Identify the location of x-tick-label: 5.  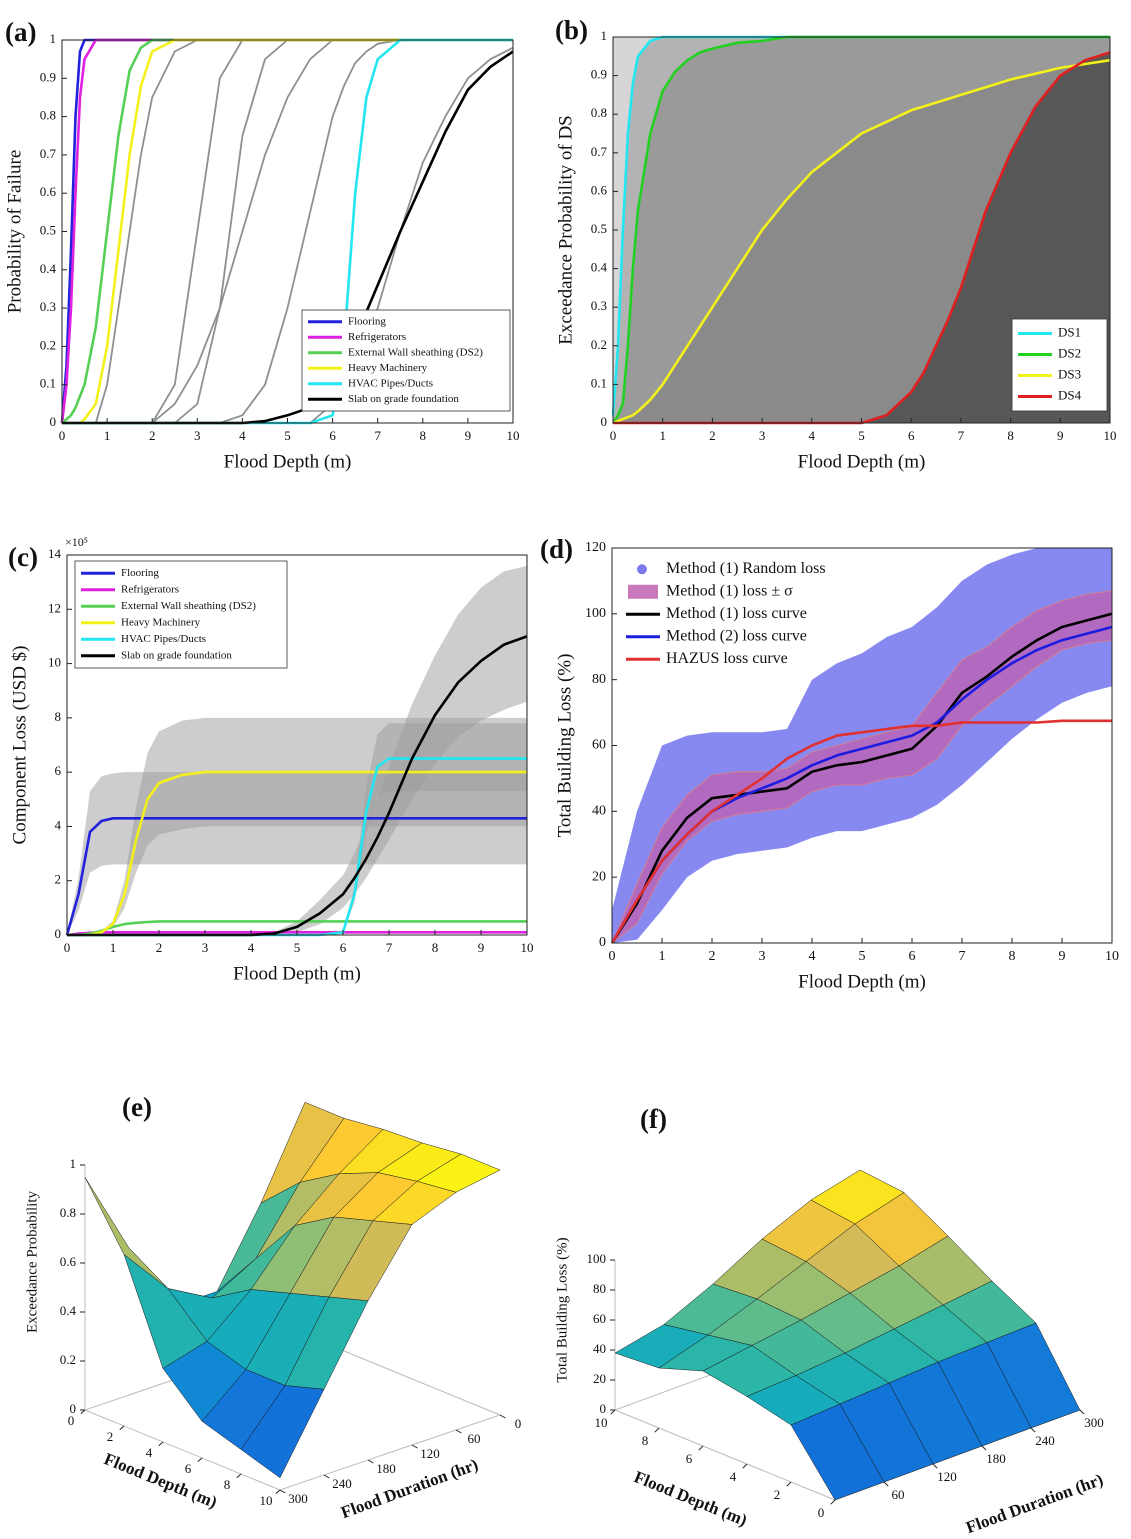
(287, 435).